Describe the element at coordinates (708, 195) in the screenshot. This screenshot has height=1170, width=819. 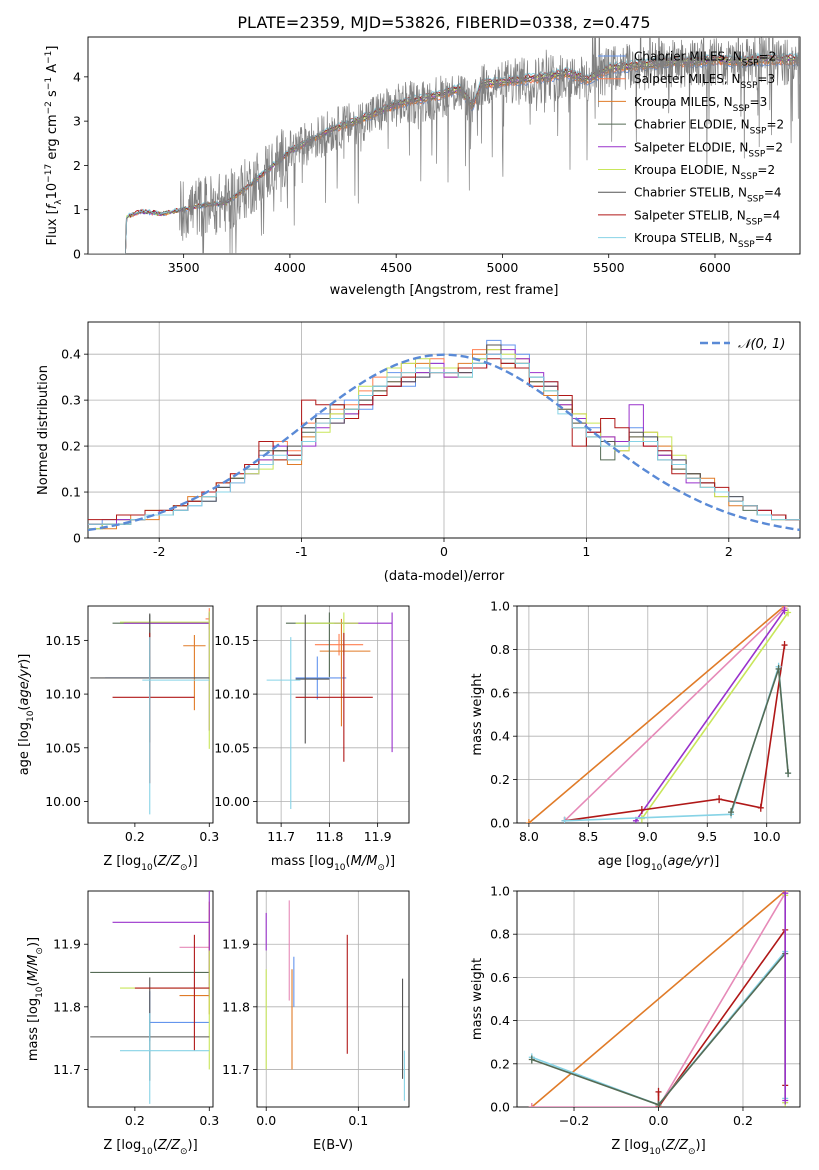
I see `legend-entry: Chabrier STELIB, NSSP=4` at that location.